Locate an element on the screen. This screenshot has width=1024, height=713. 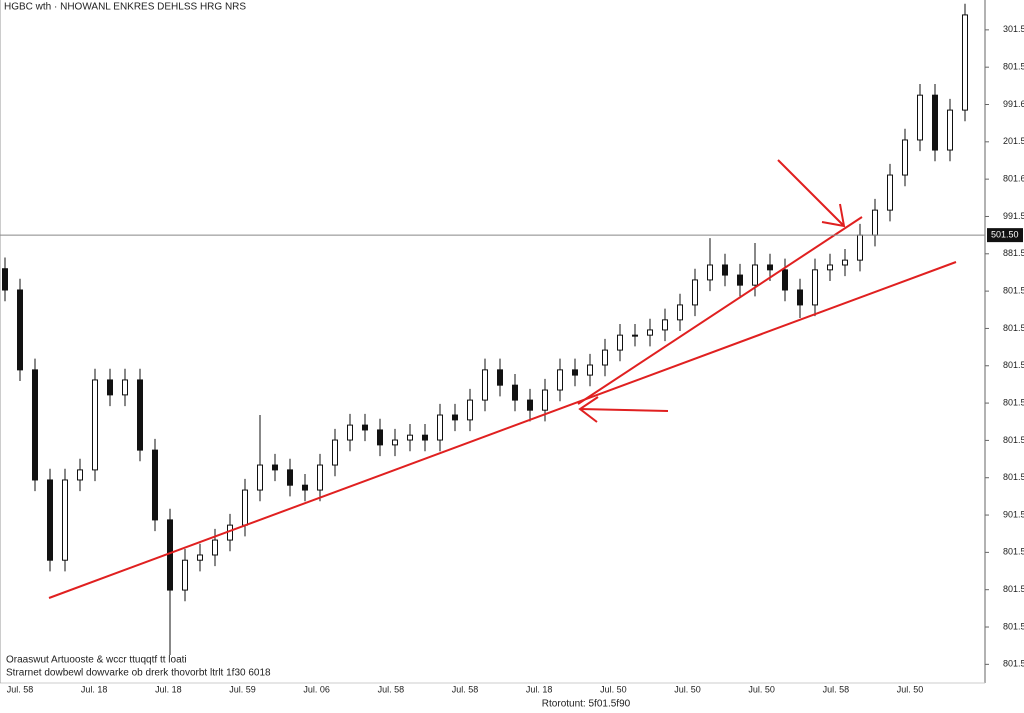
y-tick-label: 901.50 is located at coordinates (1013, 514).